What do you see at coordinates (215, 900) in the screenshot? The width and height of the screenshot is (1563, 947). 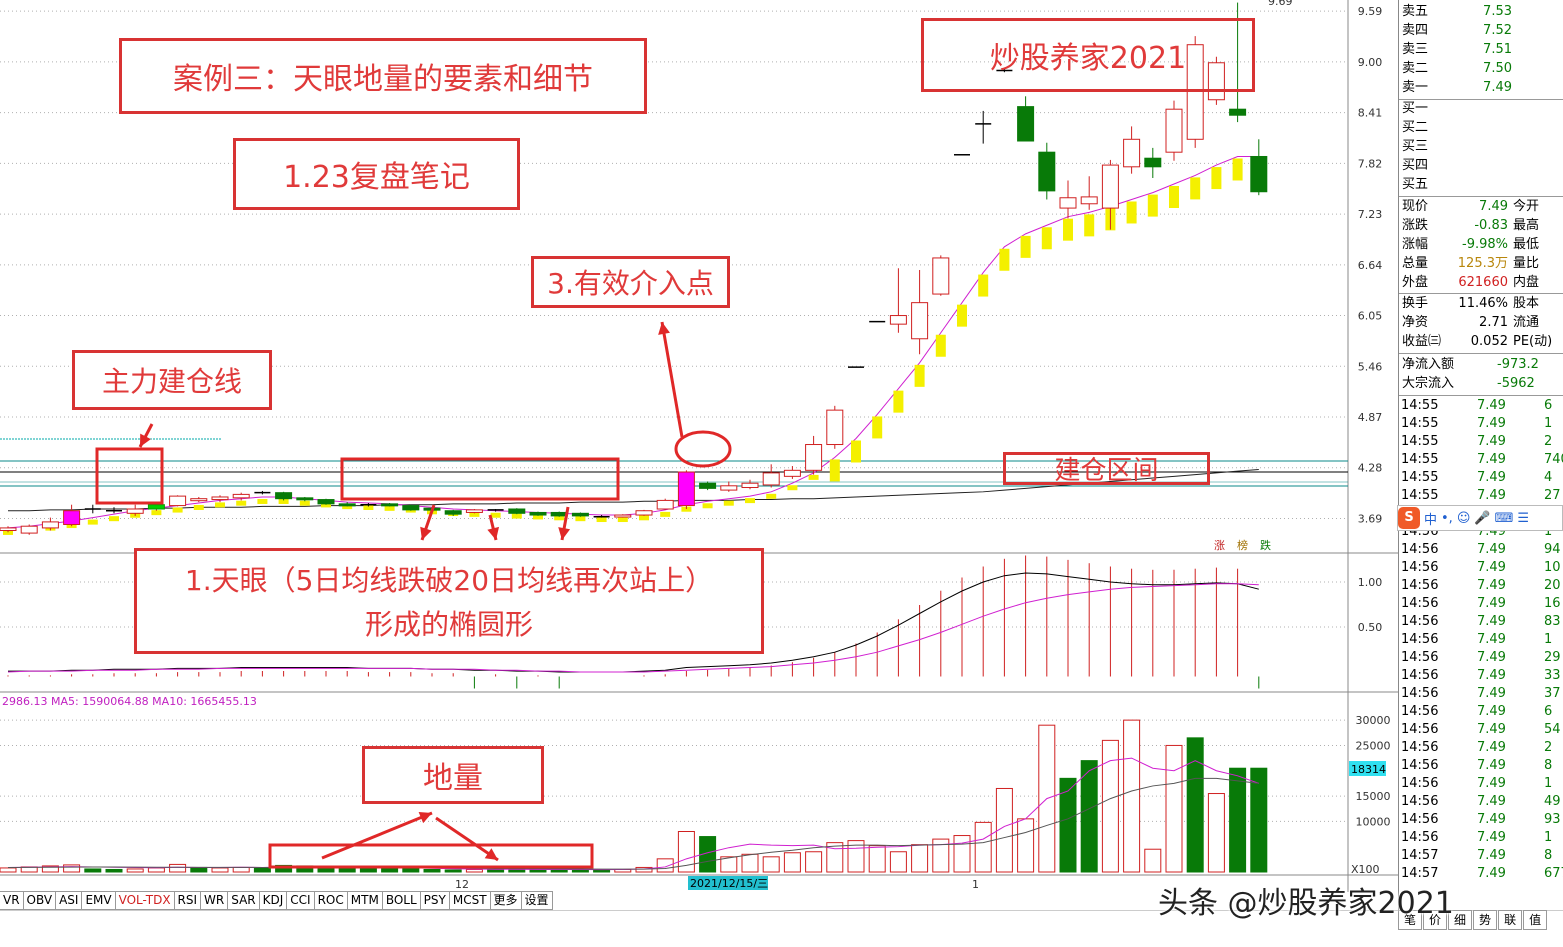 I see `indicator-tab-wr: WR` at bounding box center [215, 900].